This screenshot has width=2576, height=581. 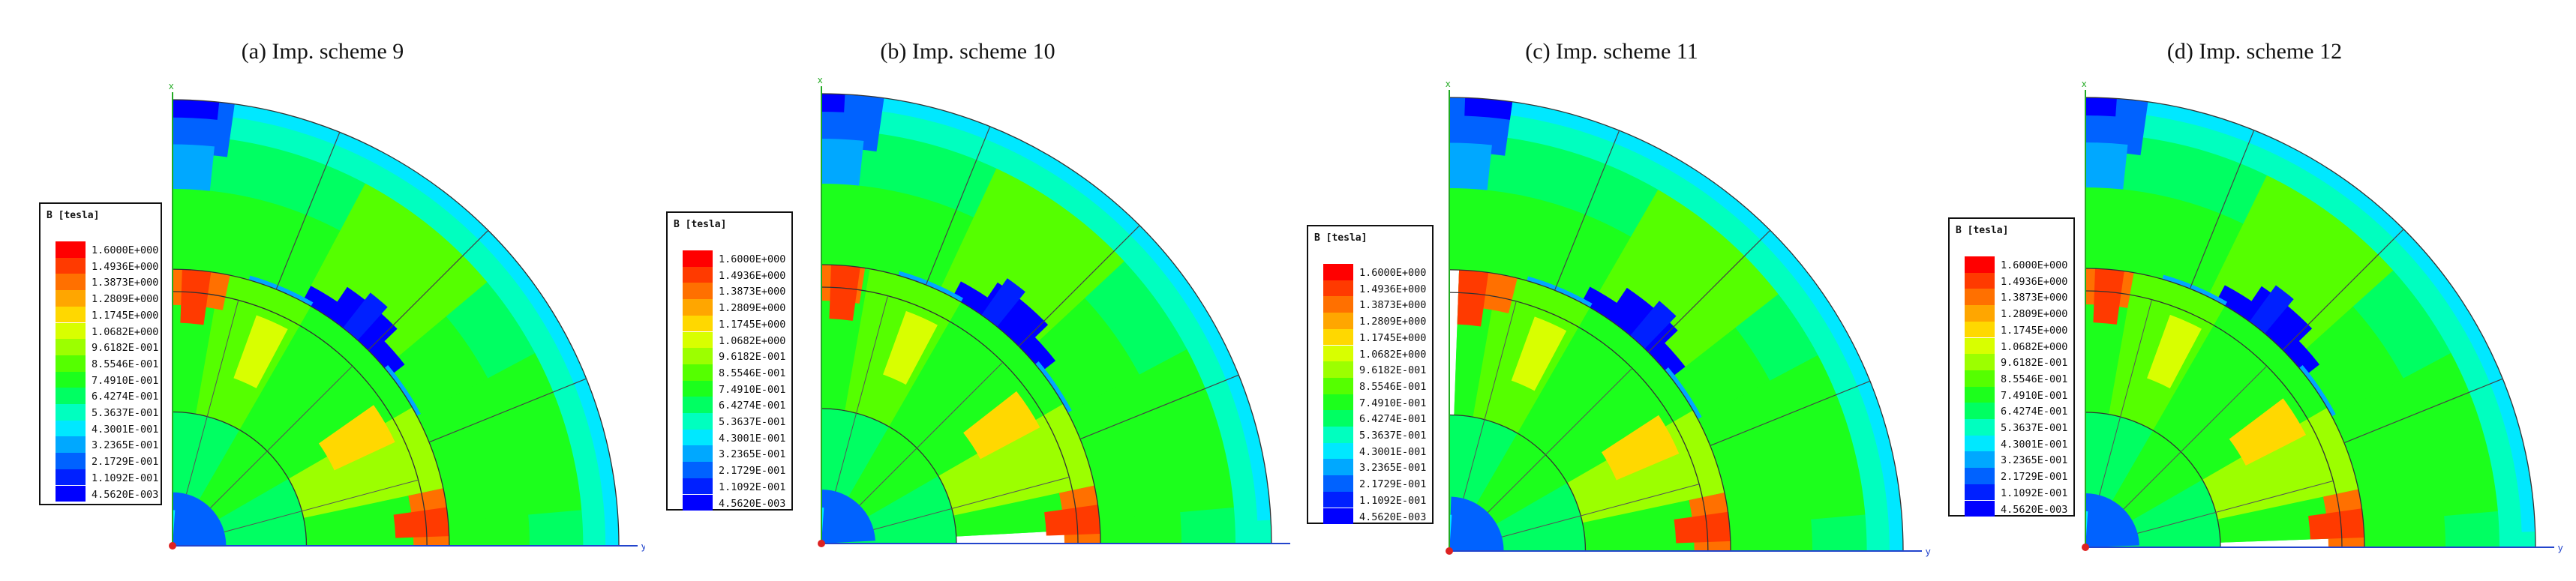 What do you see at coordinates (743, 291) in the screenshot?
I see `legend-entry: 1.3873E+000` at bounding box center [743, 291].